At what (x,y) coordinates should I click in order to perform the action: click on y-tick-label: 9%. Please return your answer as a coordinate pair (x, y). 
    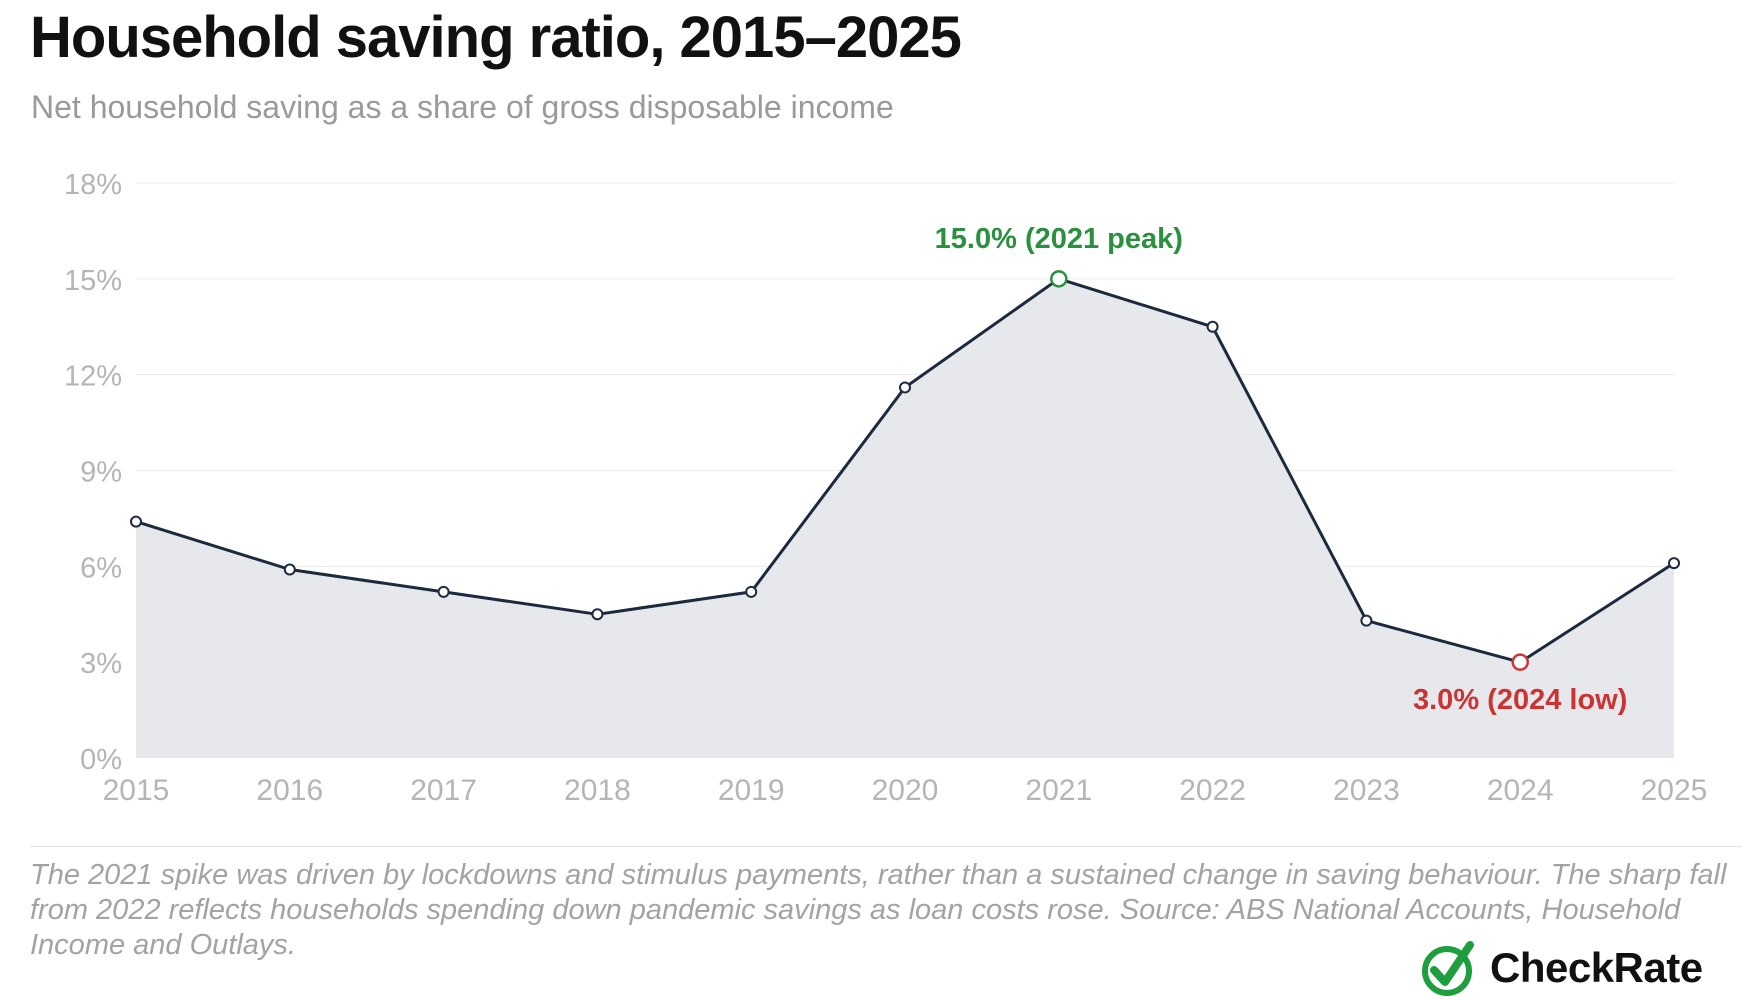
    Looking at the image, I should click on (101, 473).